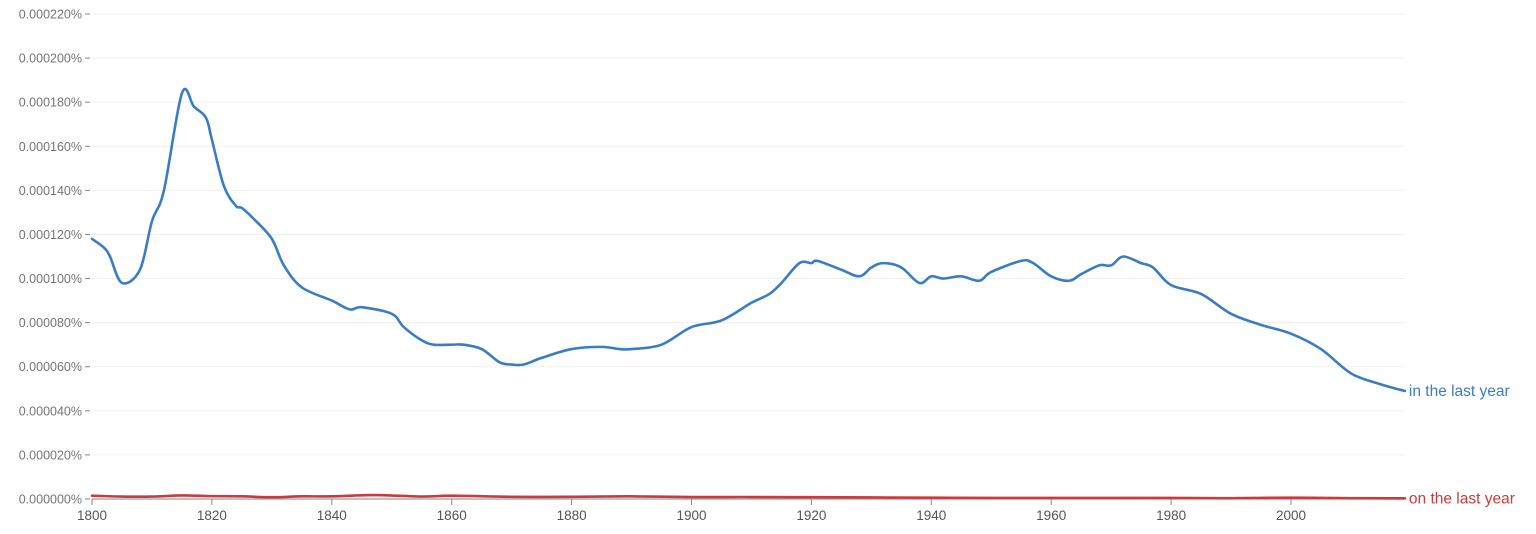 The height and width of the screenshot is (534, 1536). What do you see at coordinates (50, 279) in the screenshot?
I see `y-tick-label: 0.000100%` at bounding box center [50, 279].